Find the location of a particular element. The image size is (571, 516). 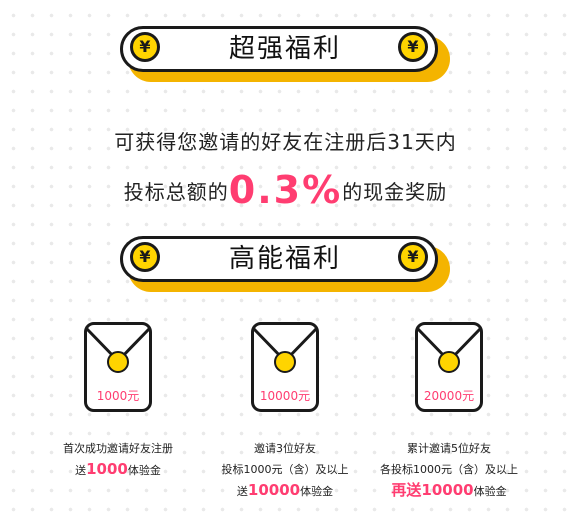

caption-line: 首次成功邀请好友注册 is located at coordinates (118, 448).